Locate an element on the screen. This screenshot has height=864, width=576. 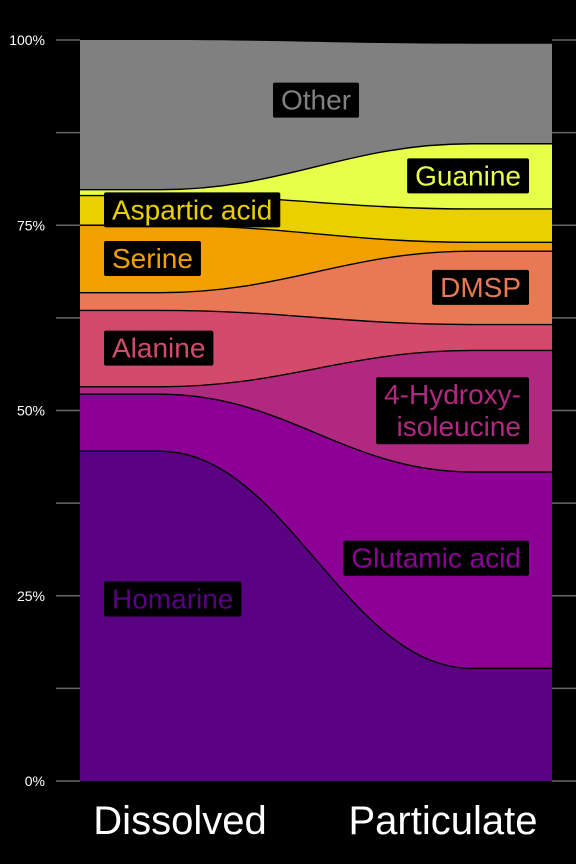
y-tick-label: 50% is located at coordinates (31, 411).